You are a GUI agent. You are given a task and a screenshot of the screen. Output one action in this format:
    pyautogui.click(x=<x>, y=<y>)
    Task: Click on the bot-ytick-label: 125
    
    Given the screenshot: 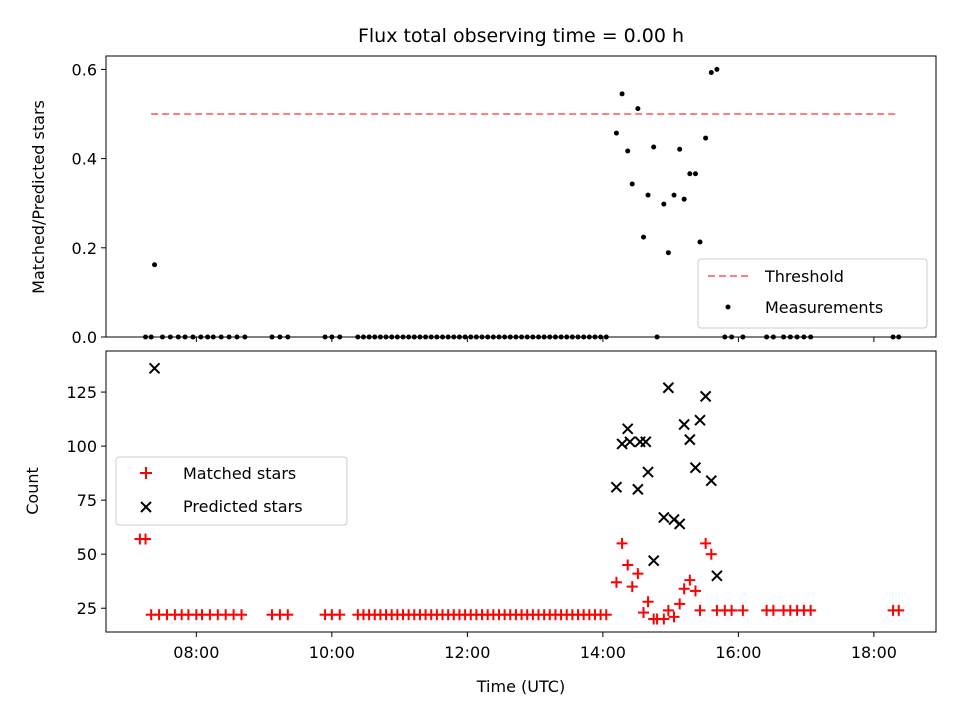 What is the action you would take?
    pyautogui.click(x=81, y=392)
    